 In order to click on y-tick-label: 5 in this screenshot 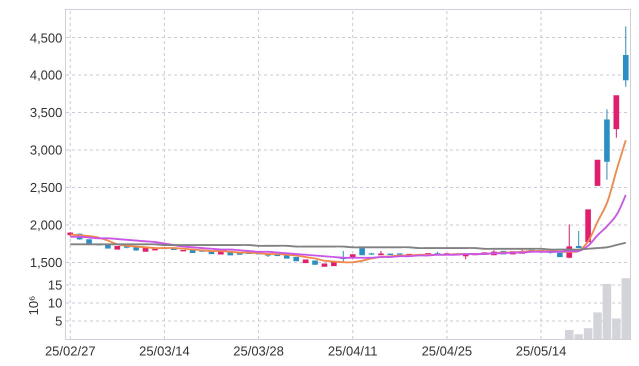, I will do `click(58, 321)`.